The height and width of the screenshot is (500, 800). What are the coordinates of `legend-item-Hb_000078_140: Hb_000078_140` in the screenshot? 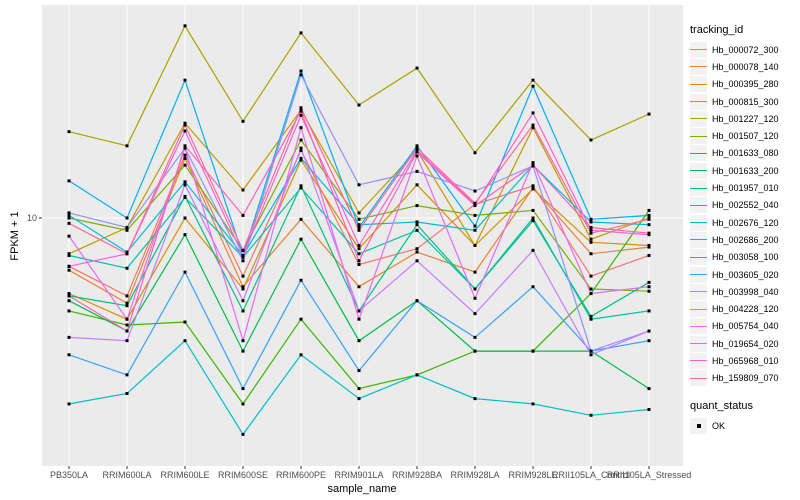 It's located at (744, 66).